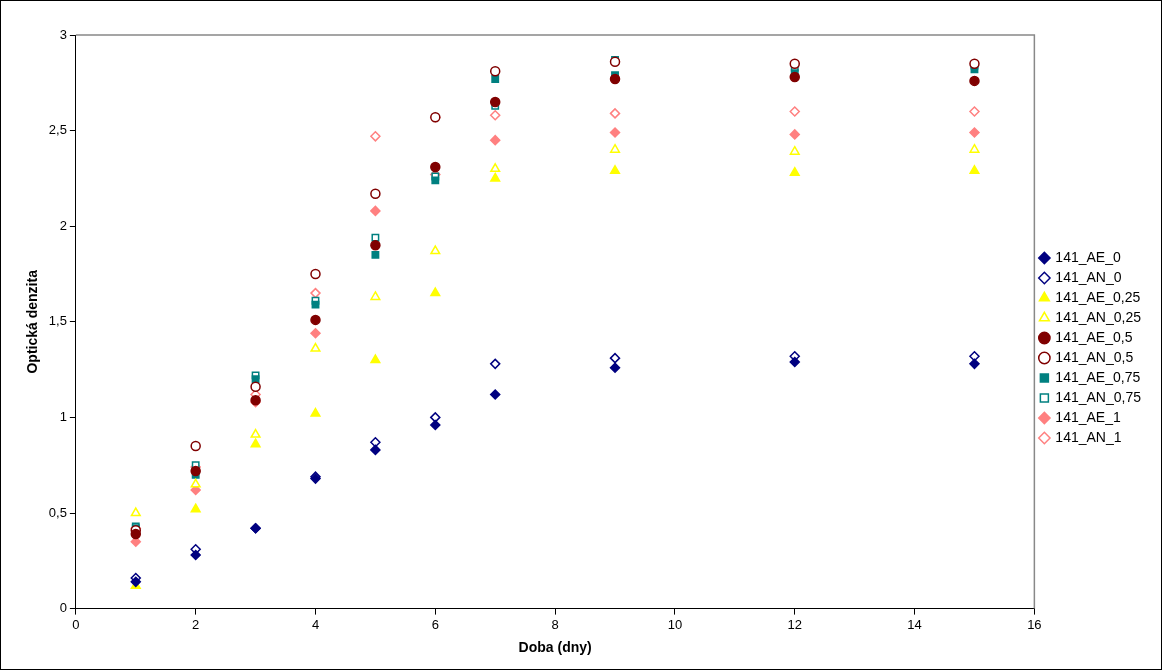 The height and width of the screenshot is (670, 1162). I want to click on legend-label: 141_AN_1, so click(1088, 436).